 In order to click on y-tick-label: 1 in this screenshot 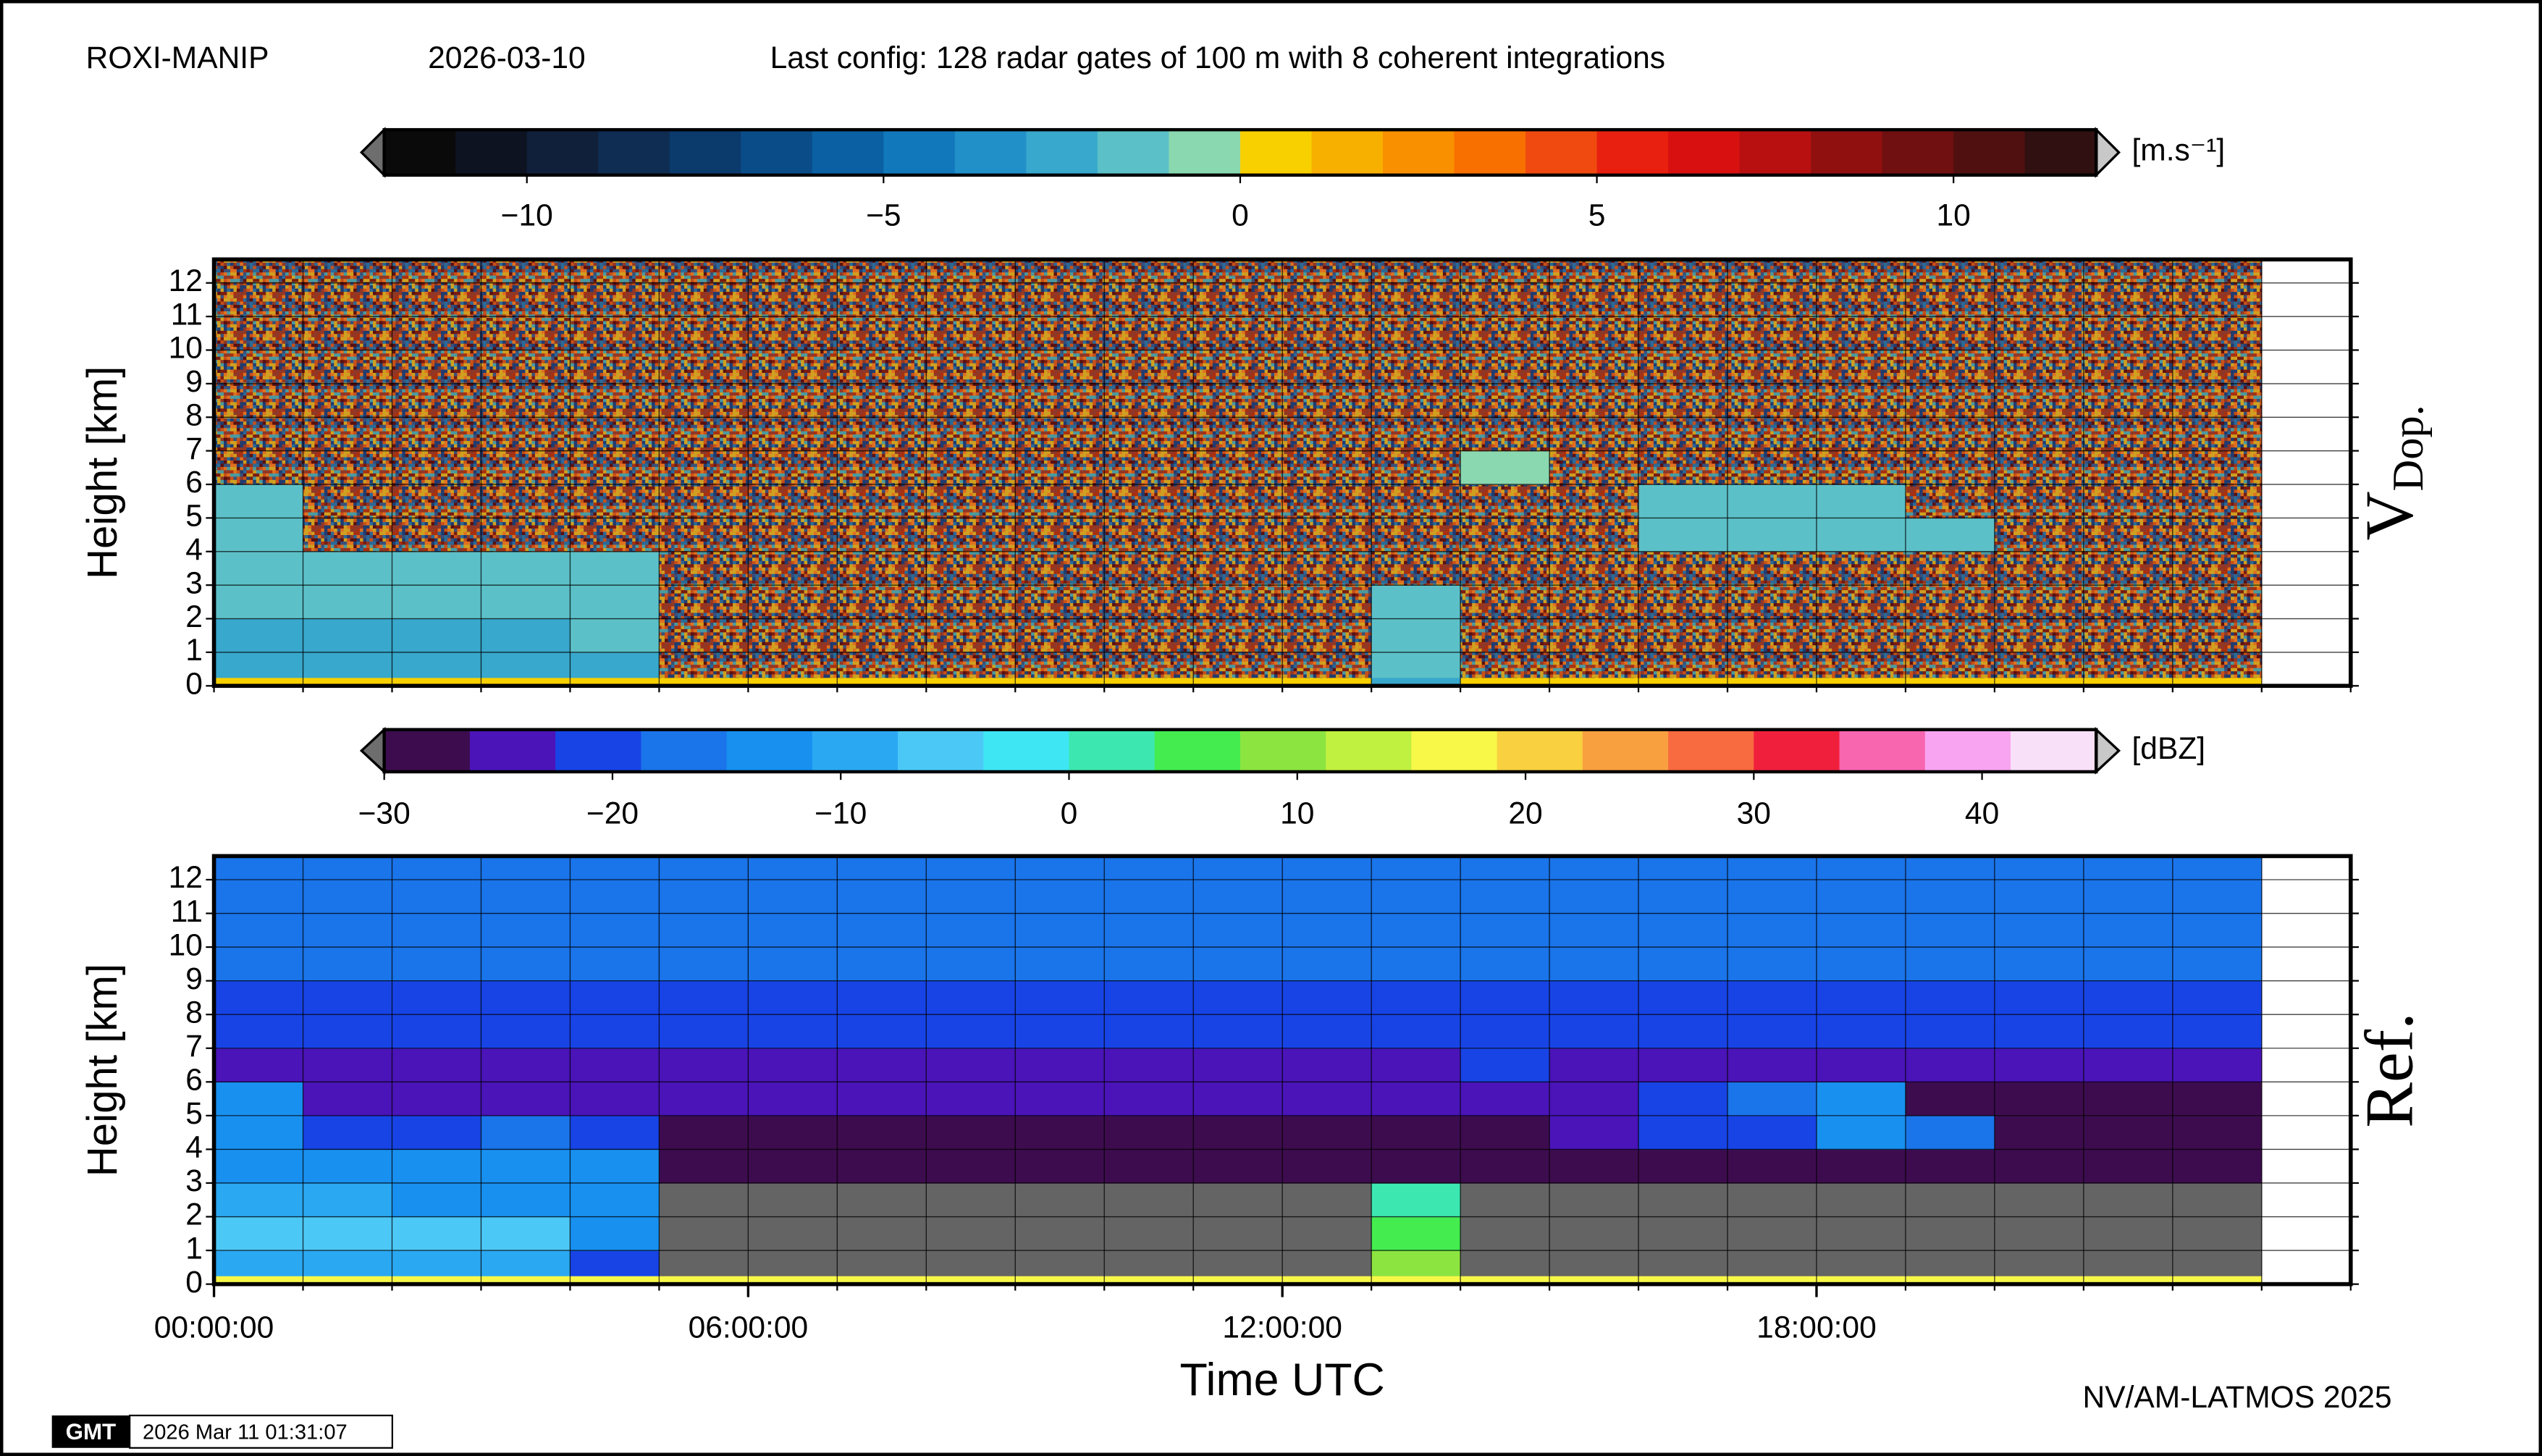, I will do `click(194, 1248)`.